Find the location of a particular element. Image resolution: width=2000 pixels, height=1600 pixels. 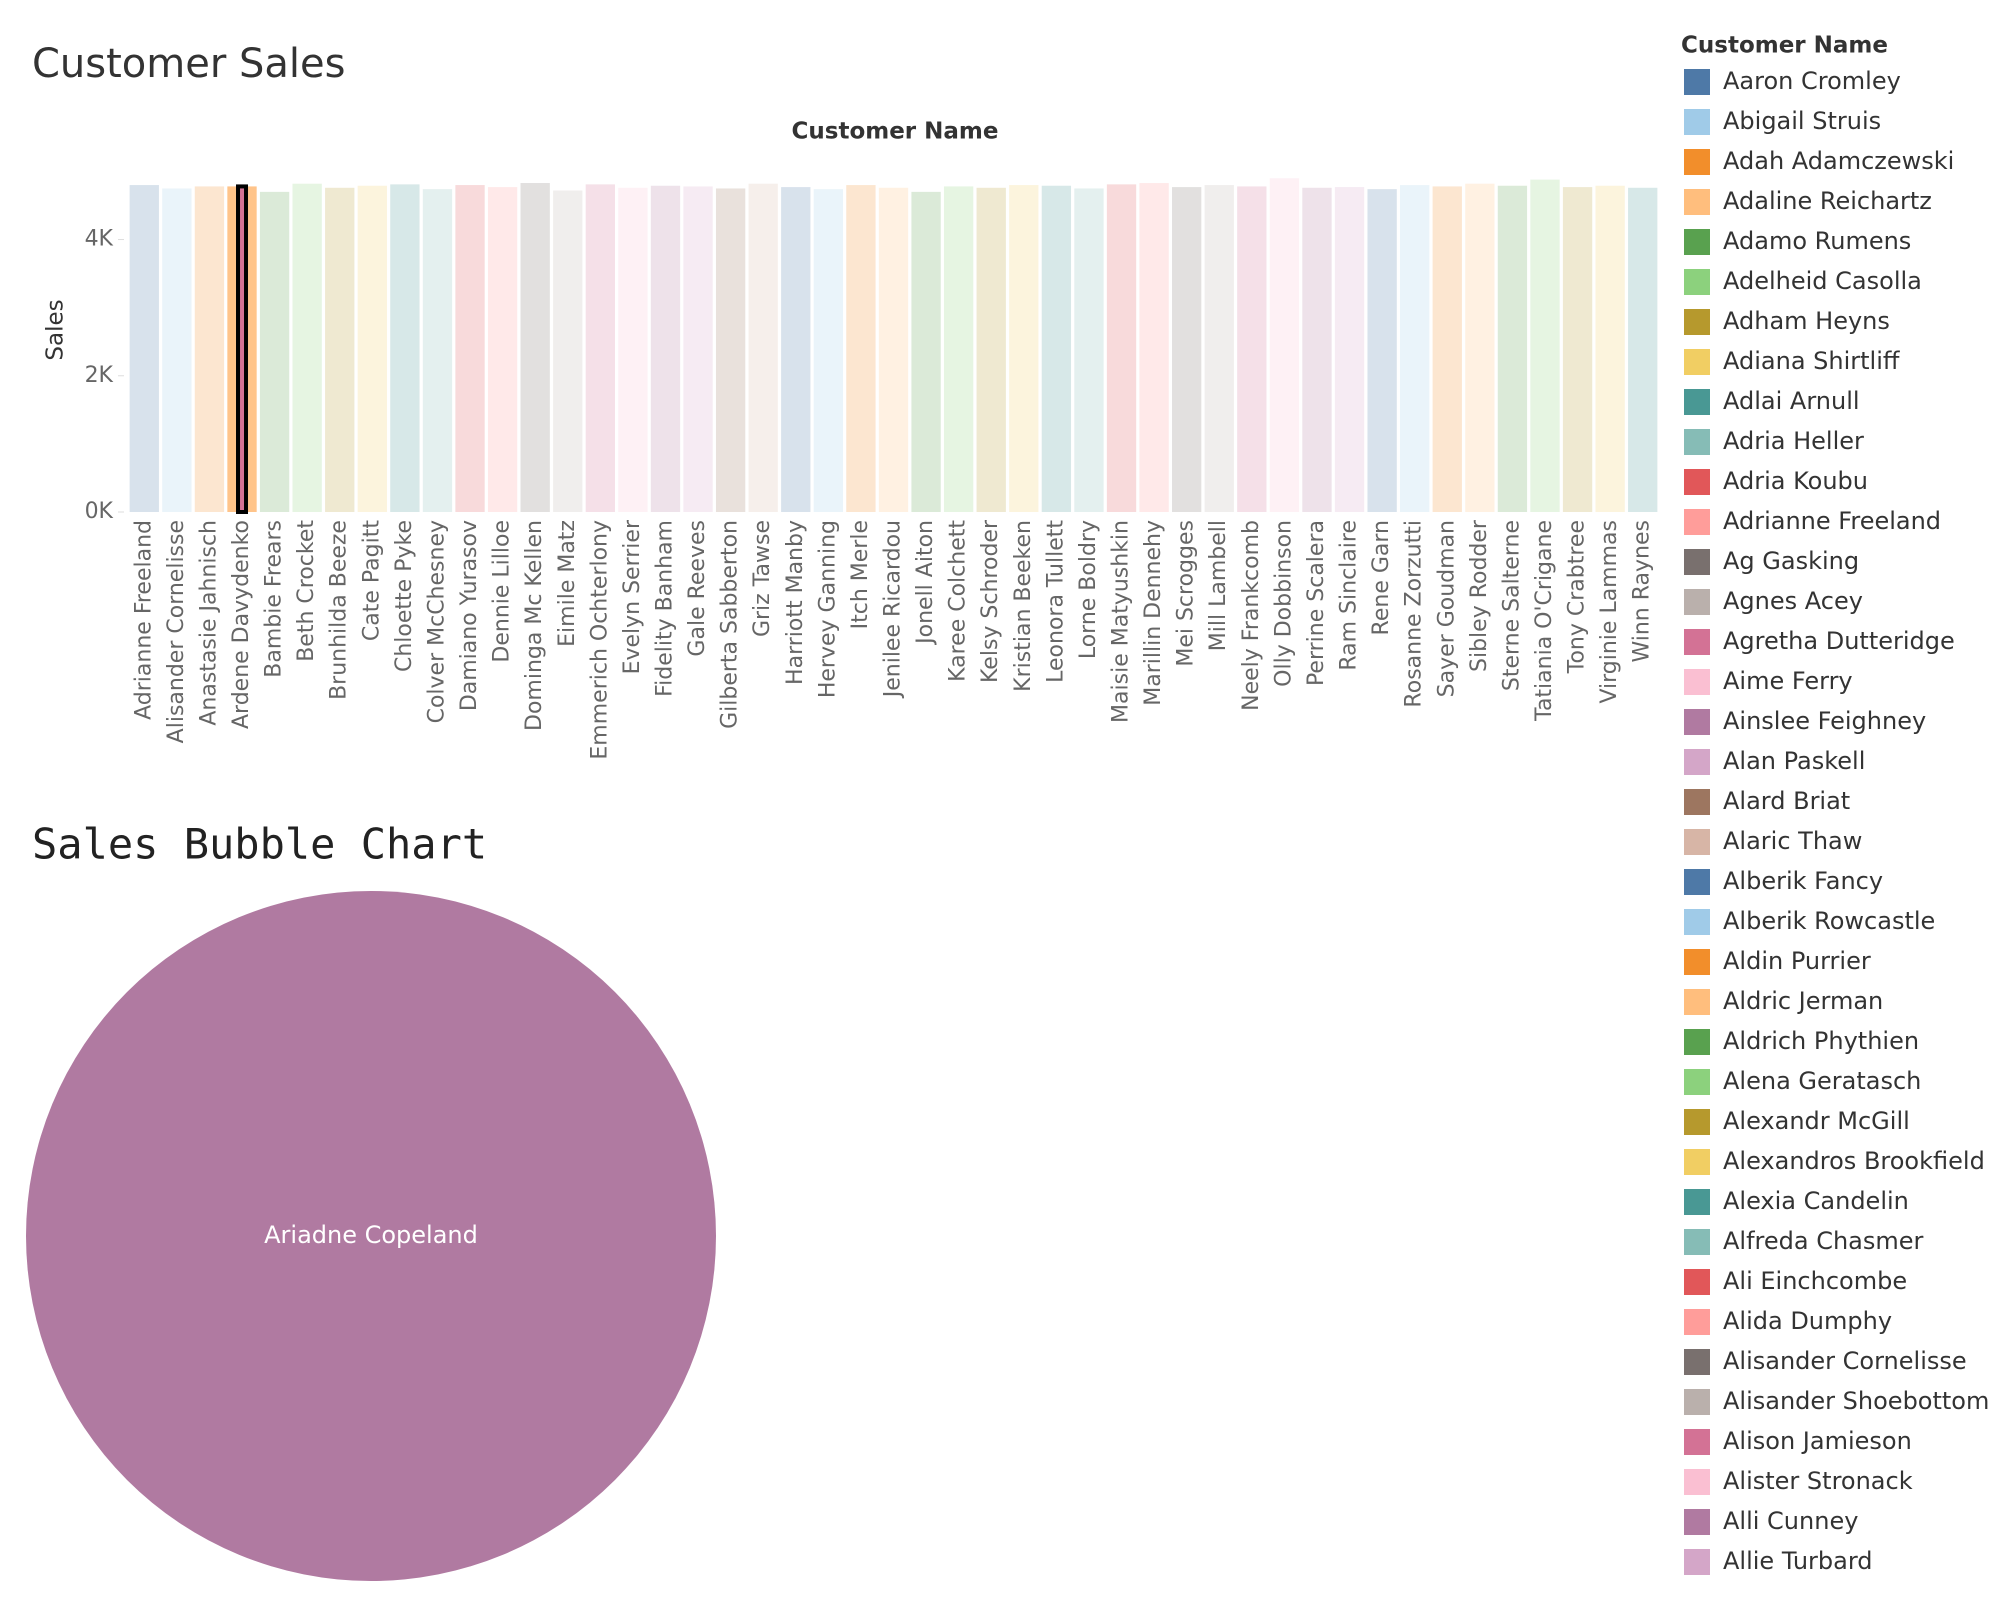

legend-item: Adaline Reichartz is located at coordinates (1808, 201).